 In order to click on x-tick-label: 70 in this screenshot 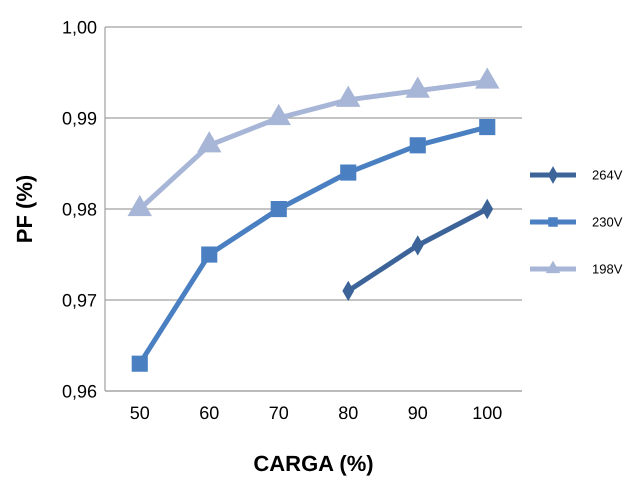, I will do `click(278, 413)`.